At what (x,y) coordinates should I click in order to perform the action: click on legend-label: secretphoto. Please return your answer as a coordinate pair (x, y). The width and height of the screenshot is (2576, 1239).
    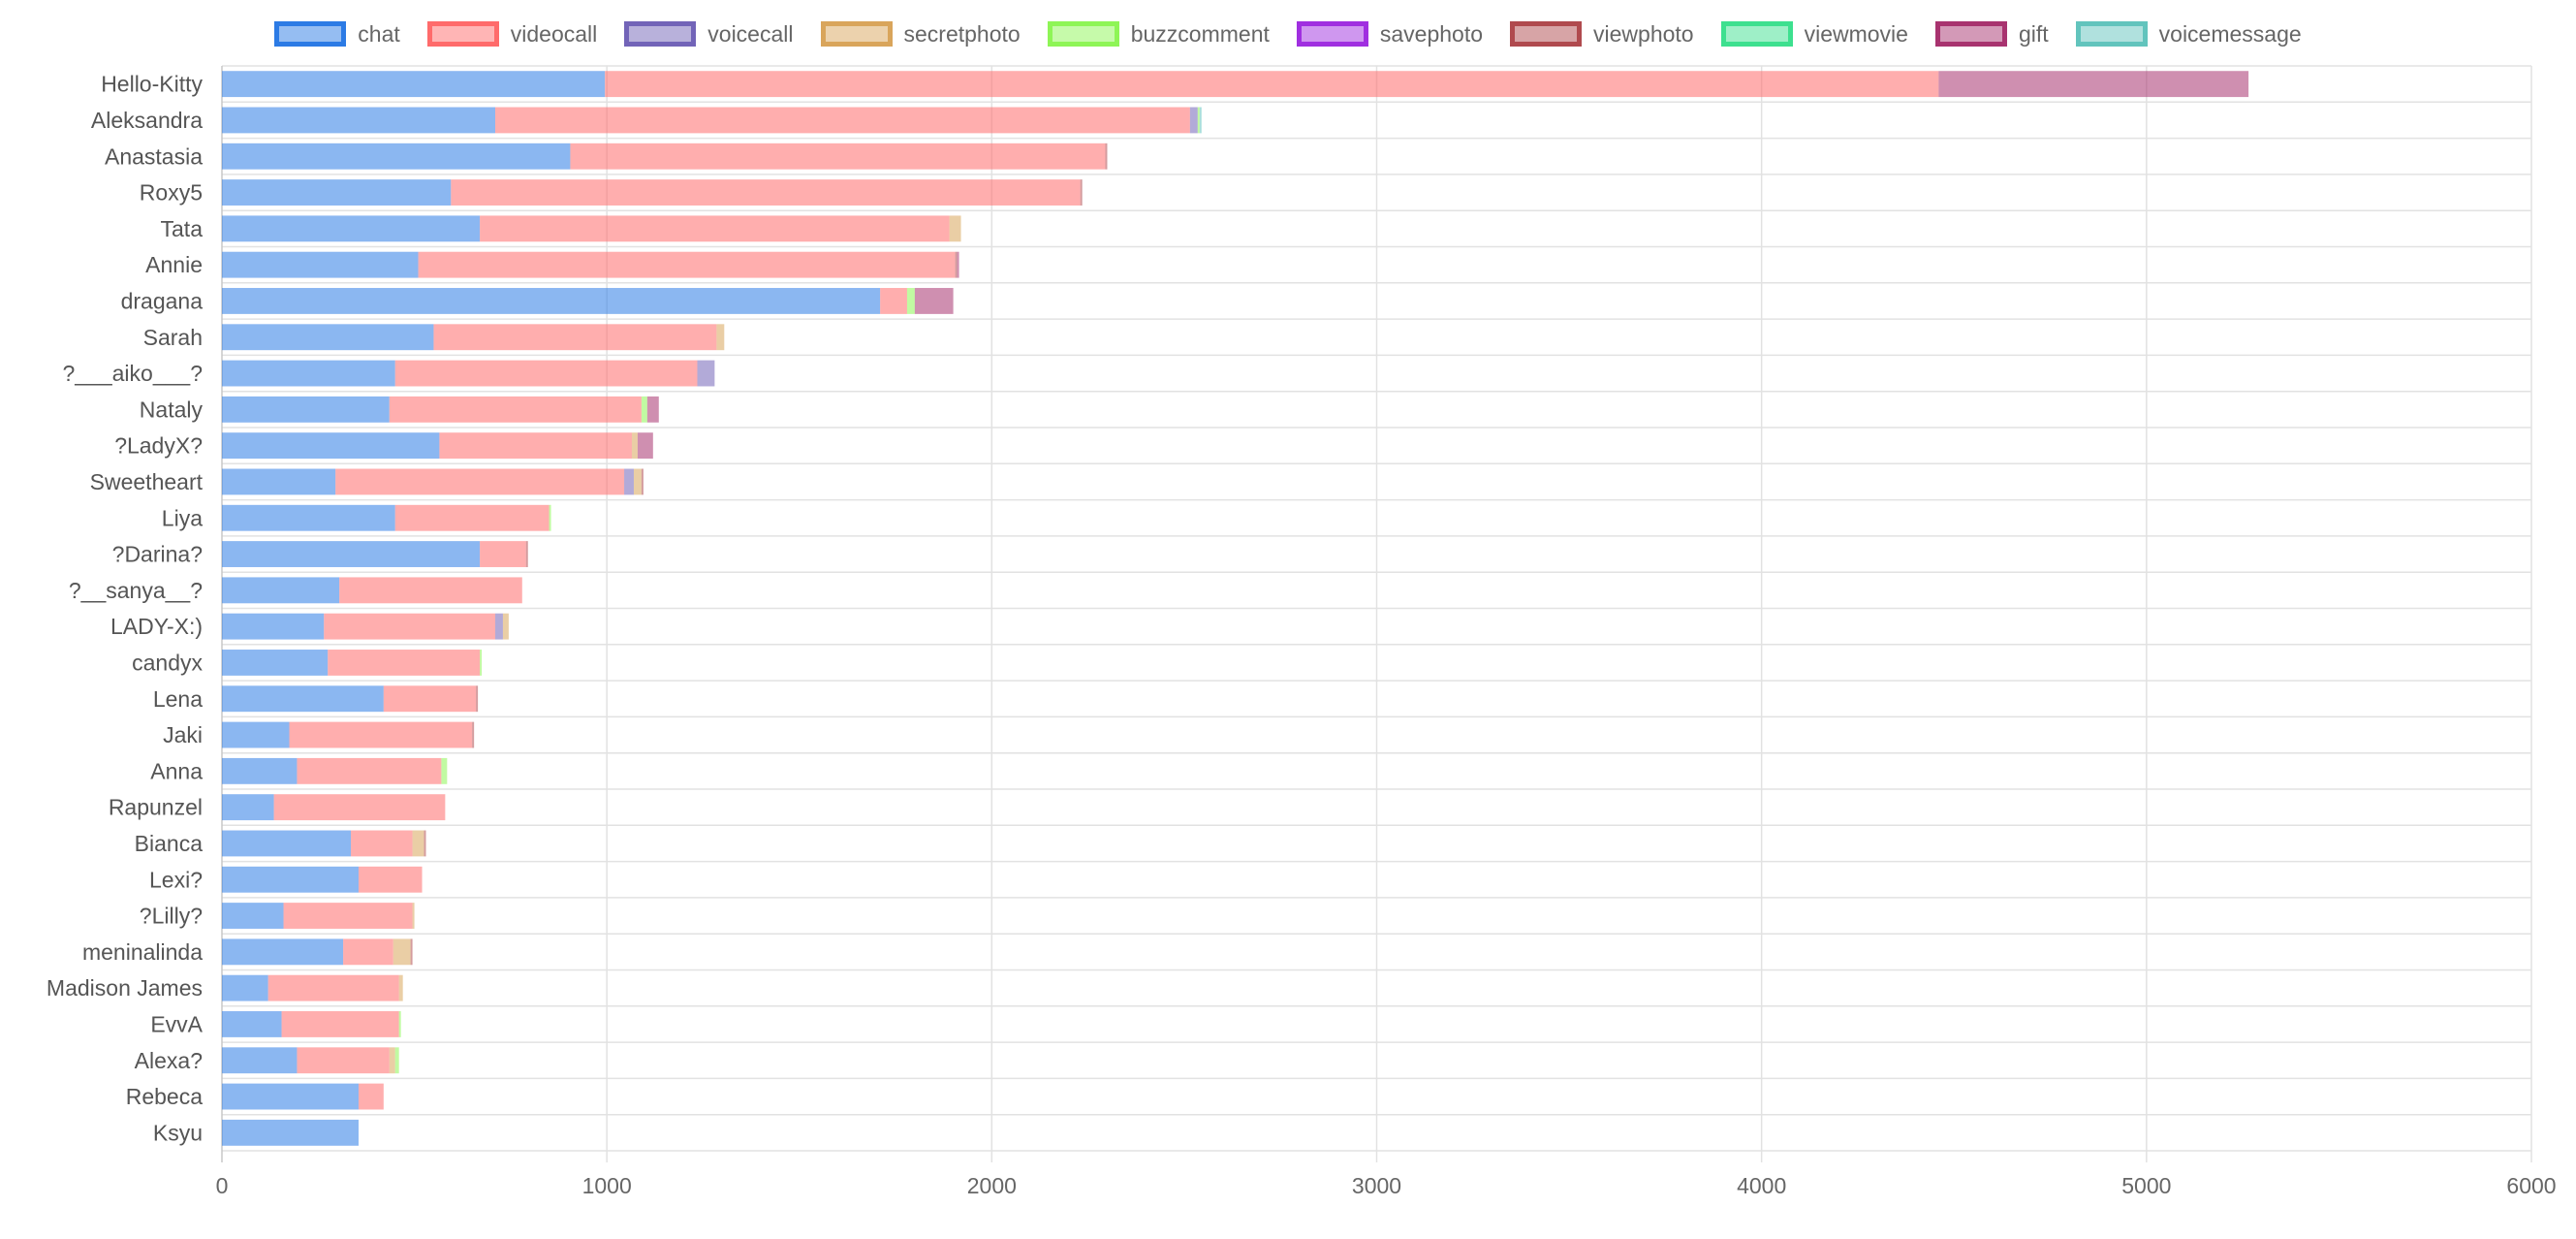
    Looking at the image, I should click on (962, 34).